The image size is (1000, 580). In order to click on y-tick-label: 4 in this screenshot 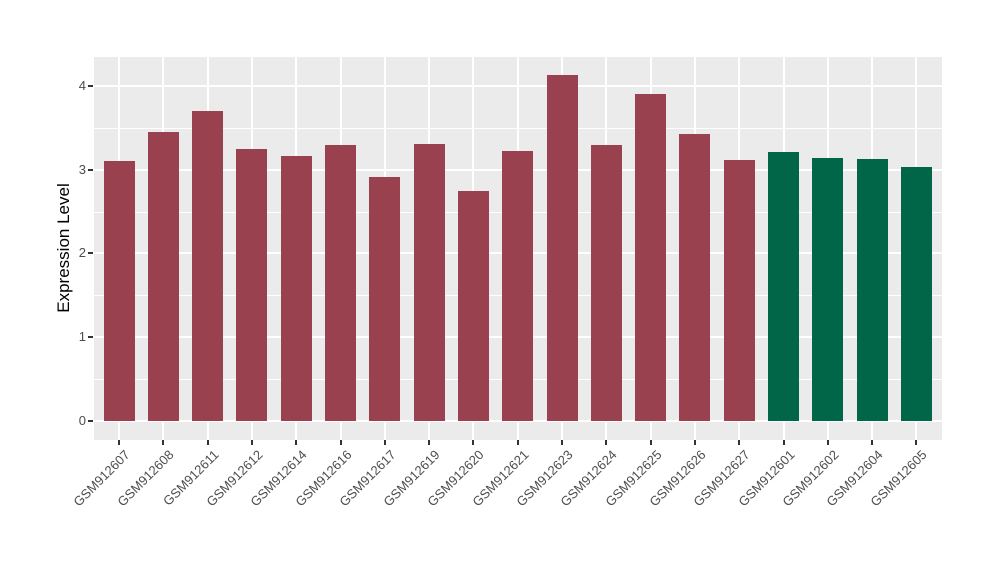, I will do `click(82, 85)`.